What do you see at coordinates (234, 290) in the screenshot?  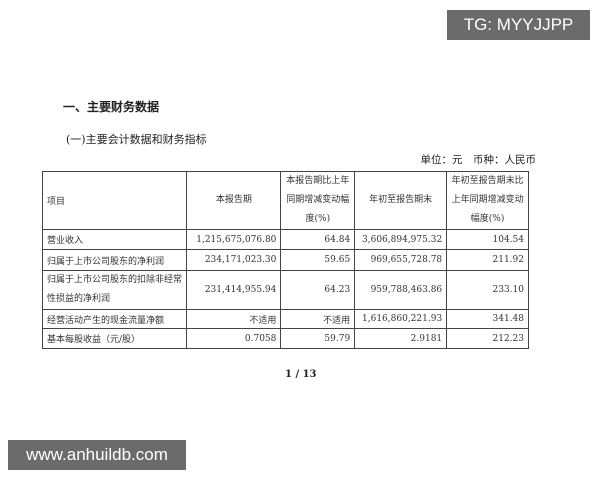 I see `cell: 231,414,955.94` at bounding box center [234, 290].